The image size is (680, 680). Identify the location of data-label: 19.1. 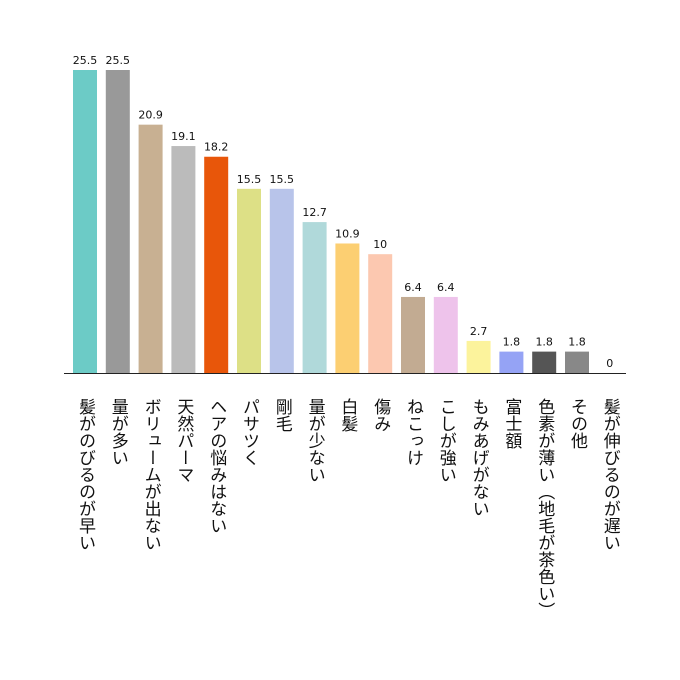
(183, 136).